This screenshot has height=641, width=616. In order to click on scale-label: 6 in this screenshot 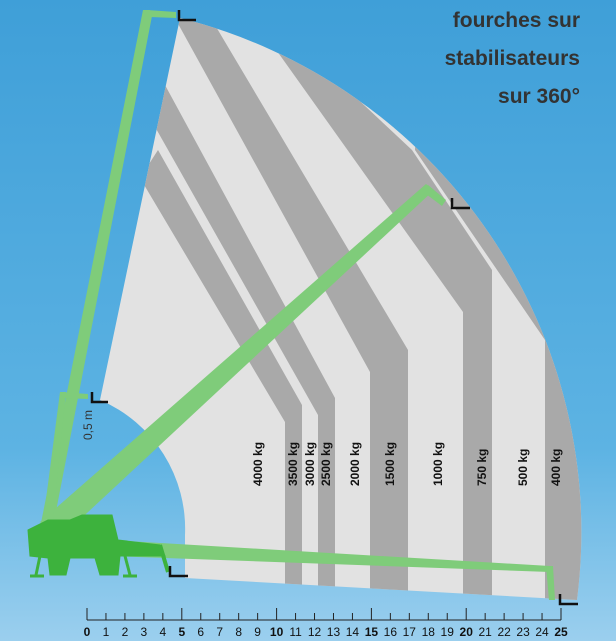, I will do `click(200, 632)`.